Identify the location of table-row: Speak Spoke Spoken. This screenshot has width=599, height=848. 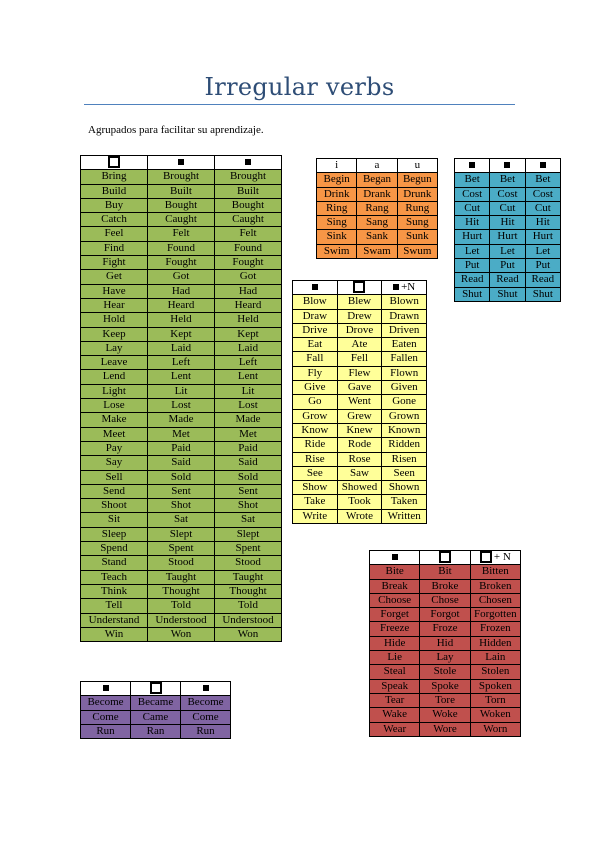
(445, 686).